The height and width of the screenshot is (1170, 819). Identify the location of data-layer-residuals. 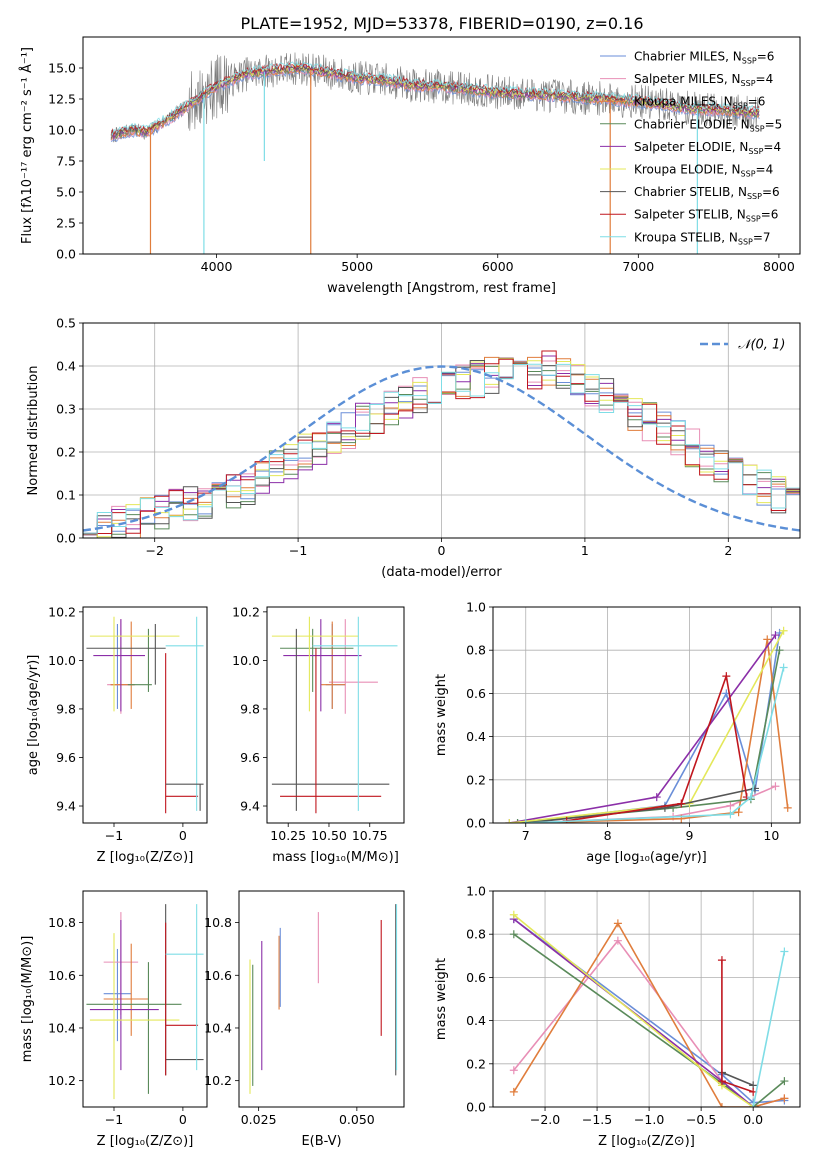
(441, 444).